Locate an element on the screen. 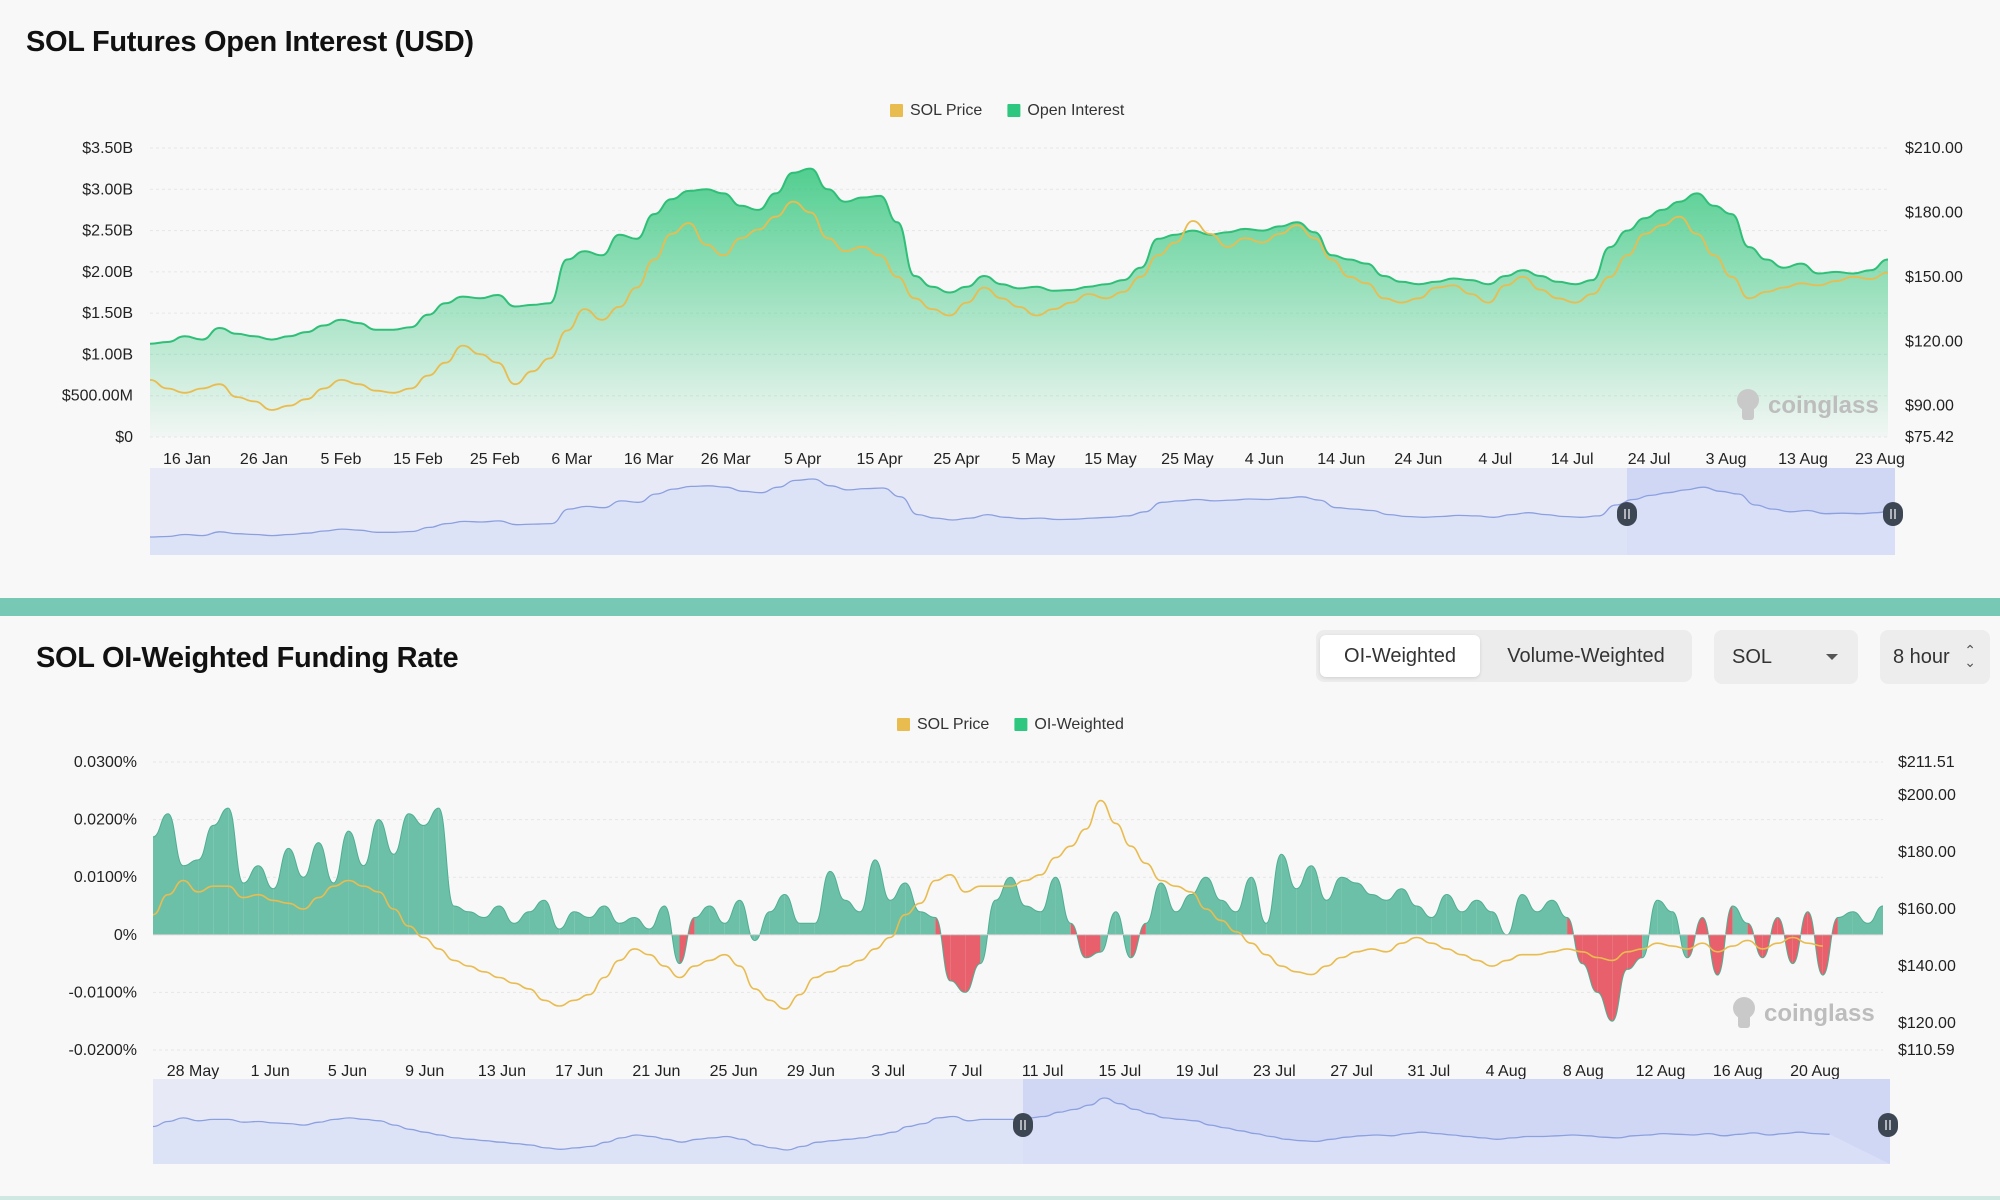 The image size is (2000, 1200). fr-y-right-tick: $160.00 is located at coordinates (1927, 909).